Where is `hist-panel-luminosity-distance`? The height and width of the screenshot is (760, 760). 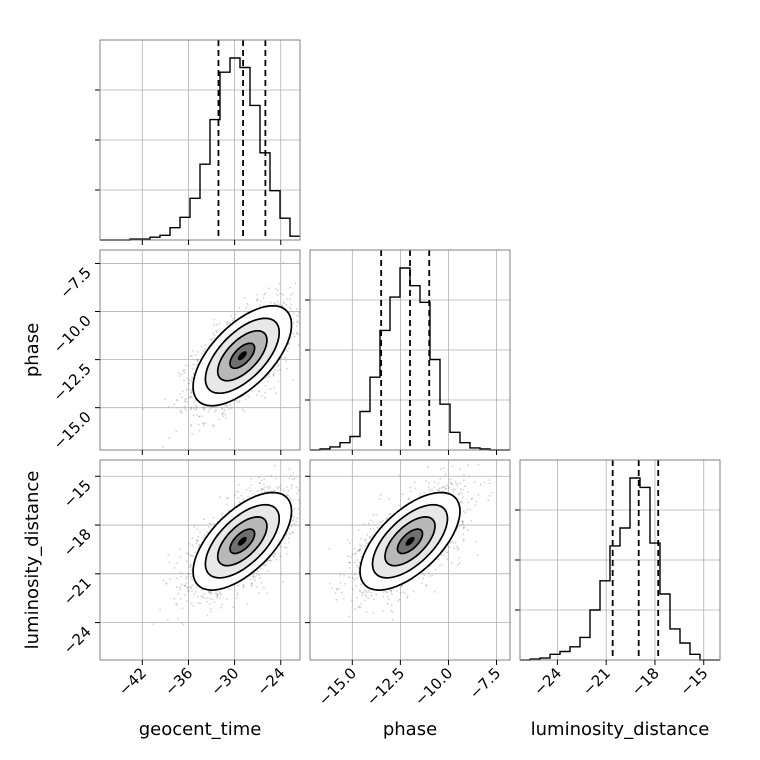
hist-panel-luminosity-distance is located at coordinates (617, 560).